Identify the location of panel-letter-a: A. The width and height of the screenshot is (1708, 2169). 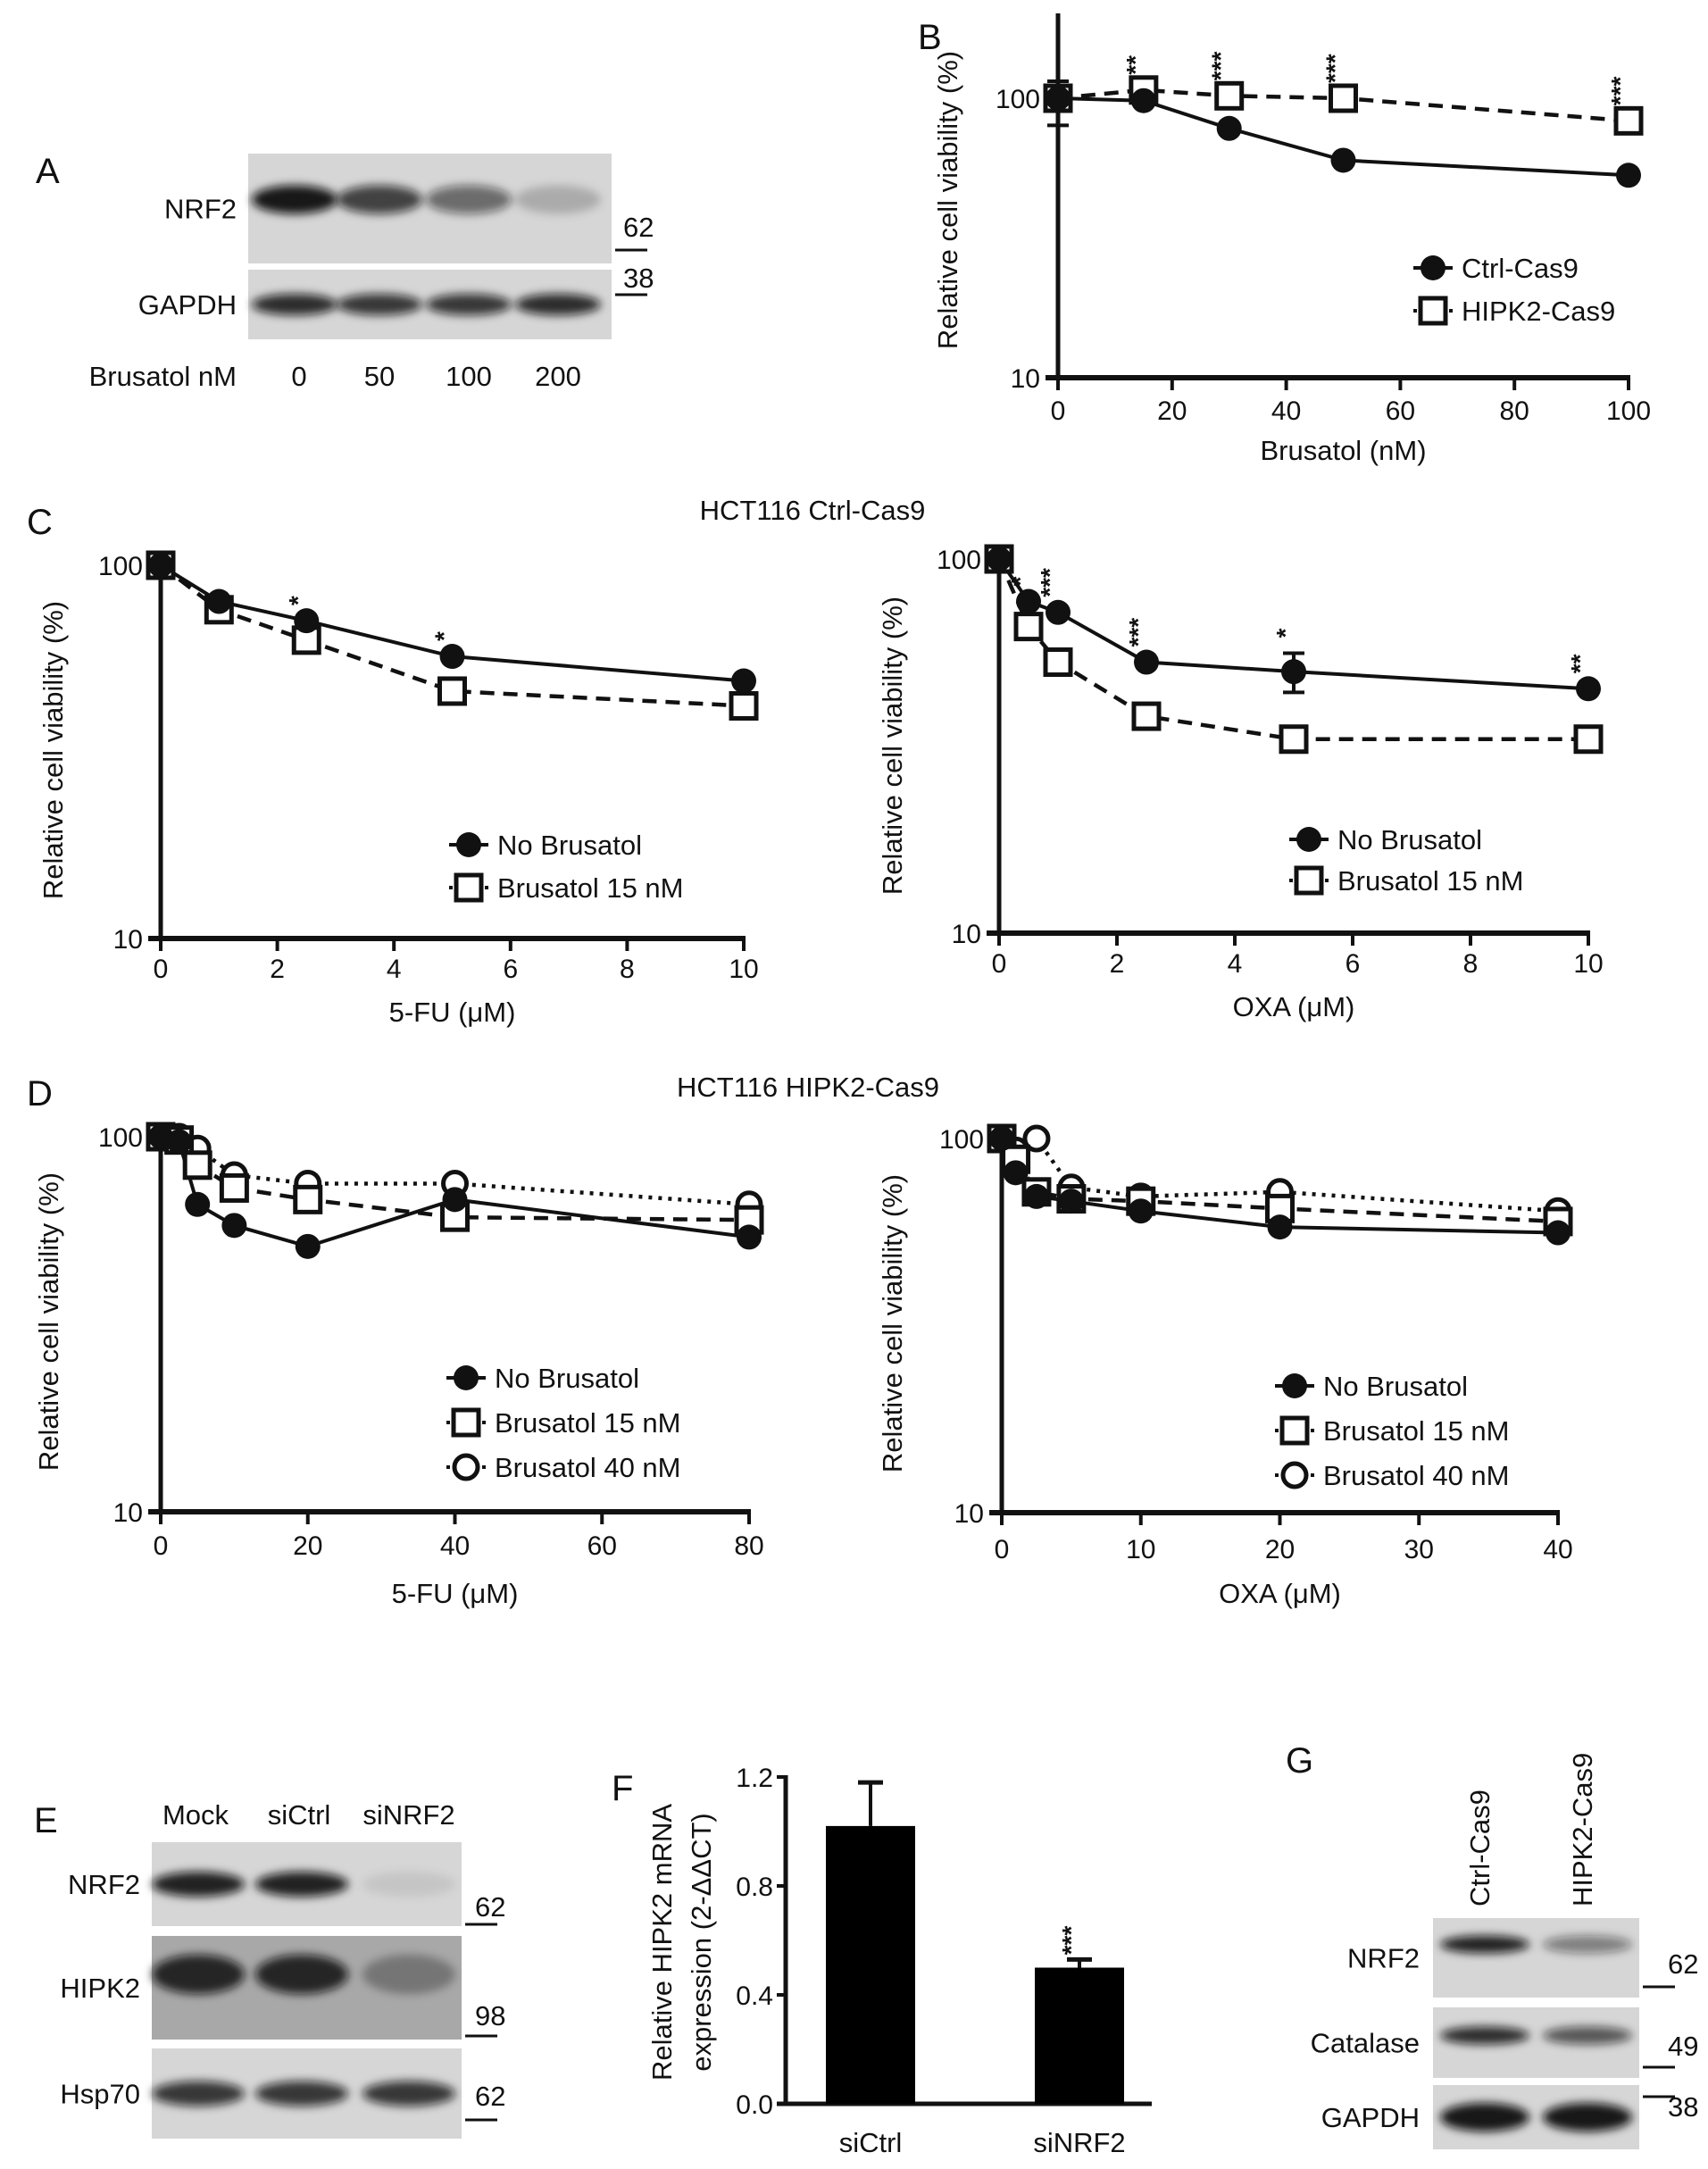
(48, 171).